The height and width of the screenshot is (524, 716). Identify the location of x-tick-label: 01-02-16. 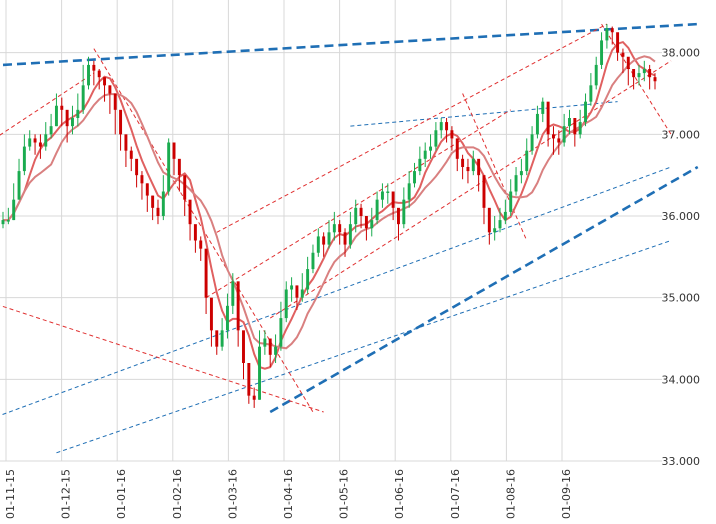
(177, 494).